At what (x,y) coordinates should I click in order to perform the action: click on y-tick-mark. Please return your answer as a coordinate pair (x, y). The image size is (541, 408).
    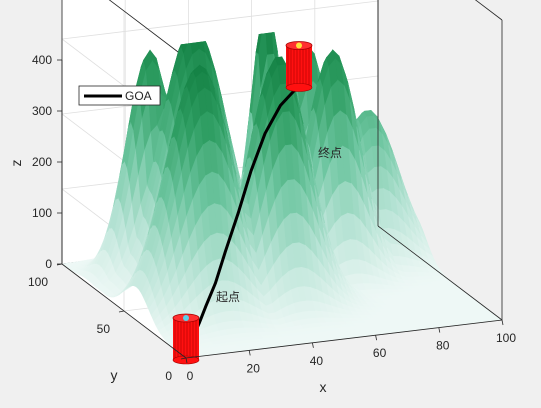
    Looking at the image, I should click on (121, 311).